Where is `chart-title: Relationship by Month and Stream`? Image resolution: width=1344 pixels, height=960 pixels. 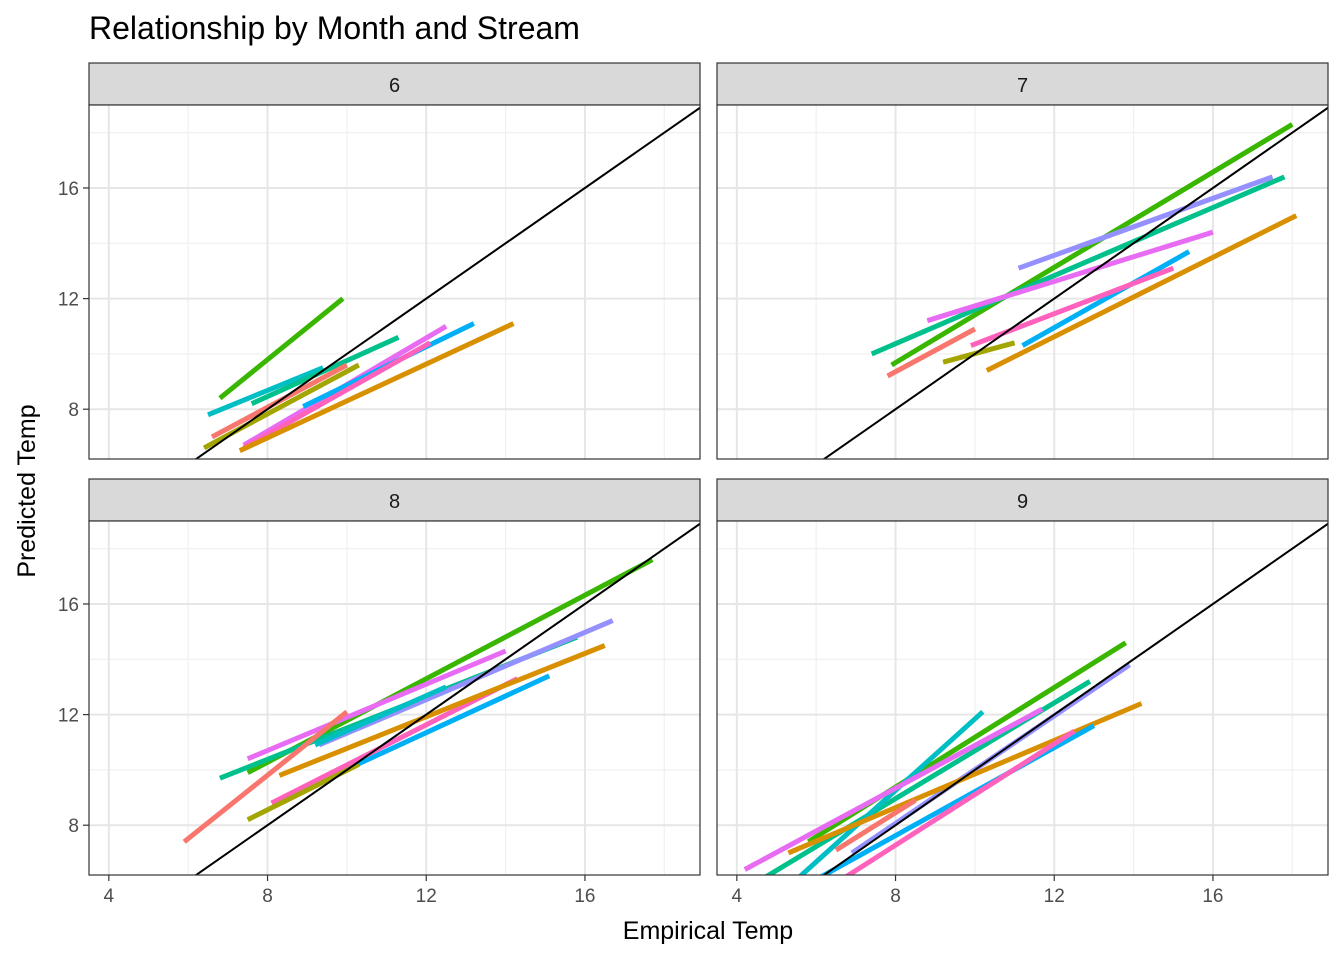
chart-title: Relationship by Month and Stream is located at coordinates (334, 28).